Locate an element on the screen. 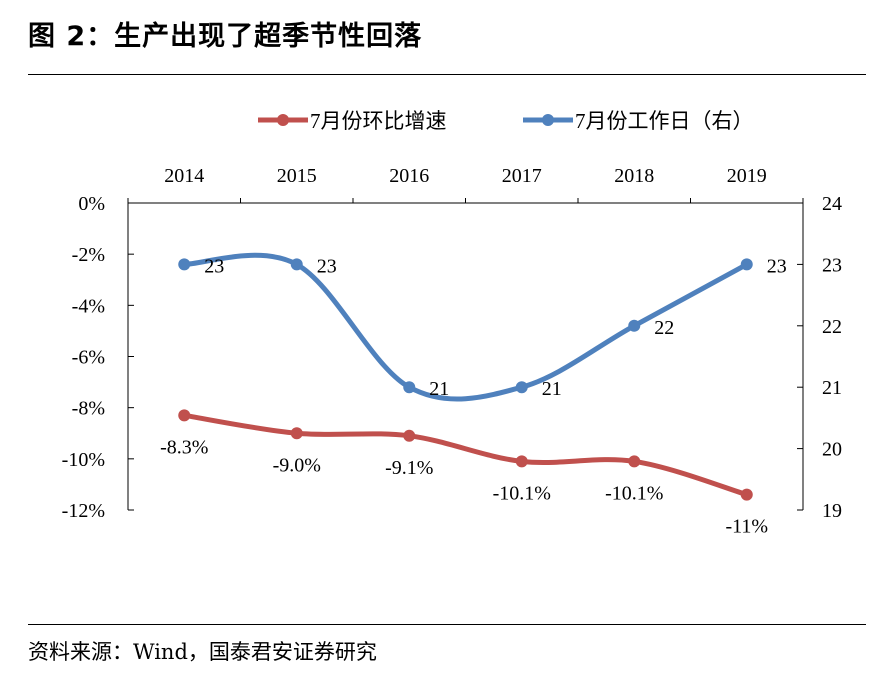 This screenshot has width=869, height=673. source-note: 资料来源：Wind，国泰君安证券研究 is located at coordinates (202, 652).